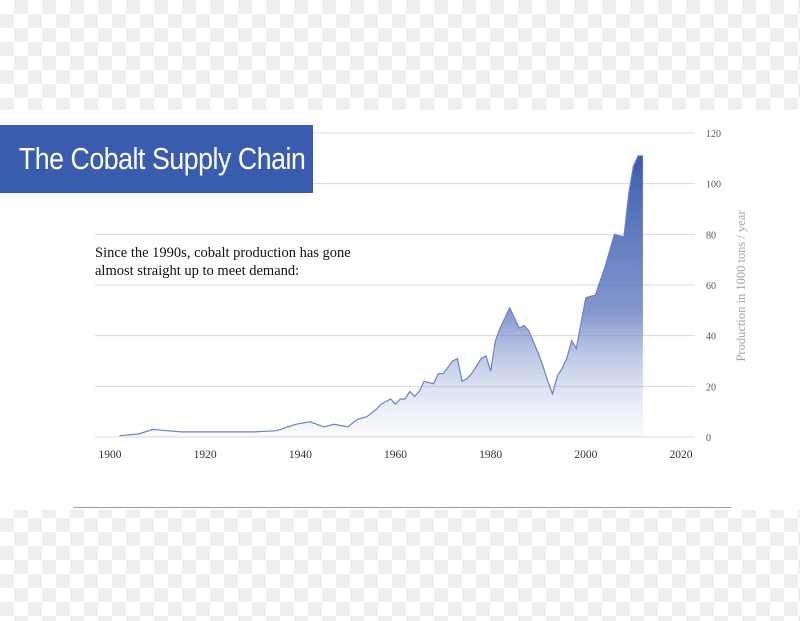 The height and width of the screenshot is (621, 800). What do you see at coordinates (713, 185) in the screenshot?
I see `y-tick-100: 100` at bounding box center [713, 185].